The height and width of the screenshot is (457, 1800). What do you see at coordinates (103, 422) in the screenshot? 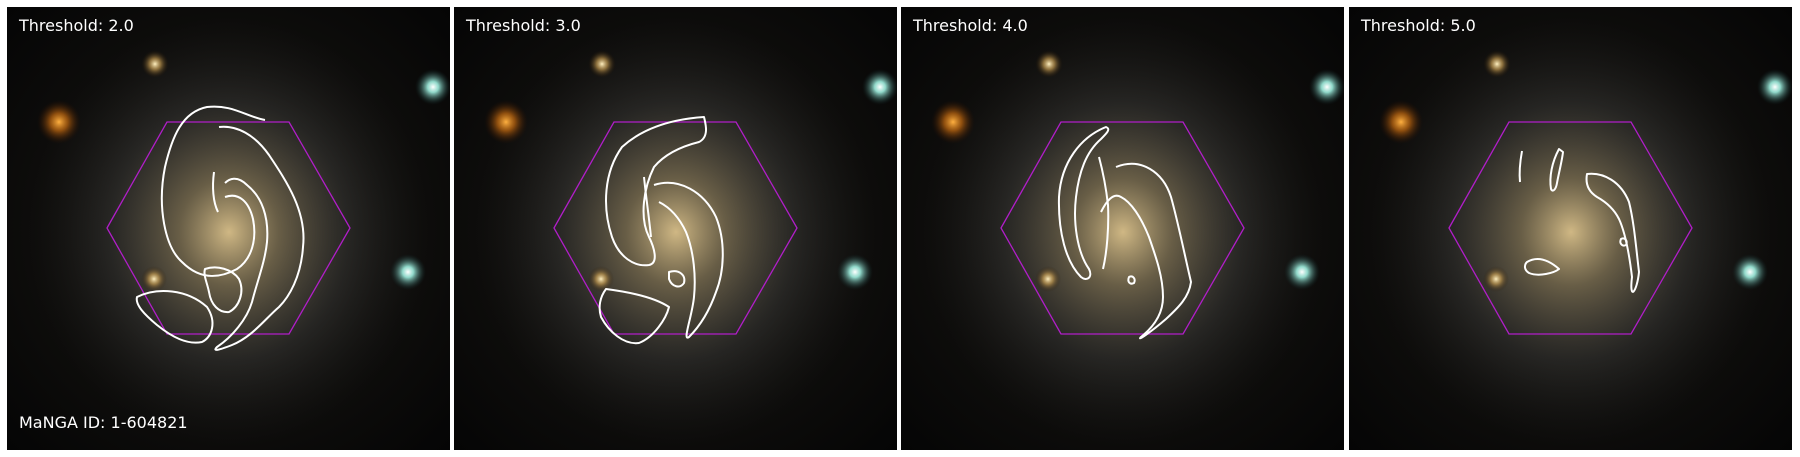
I see `manga-id-label: MaNGA ID: 1-604821` at bounding box center [103, 422].